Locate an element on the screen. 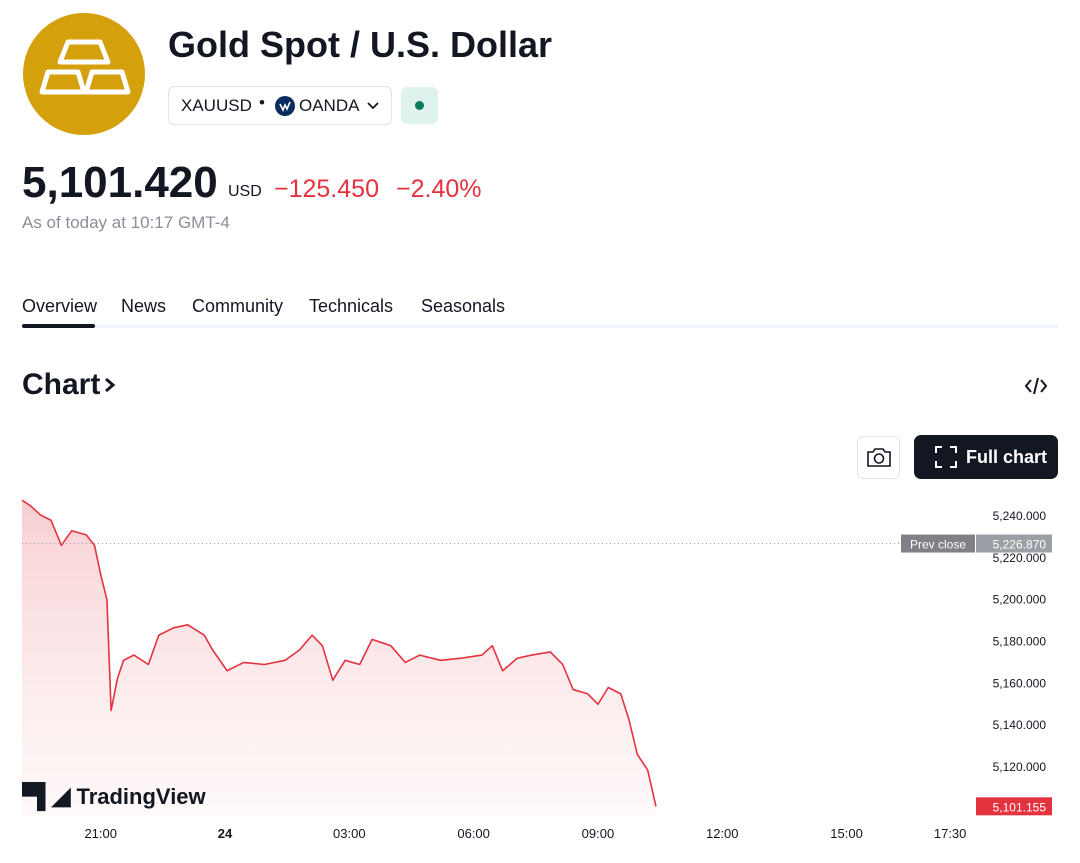 This screenshot has height=863, width=1080. x-tick-label: 15:00 is located at coordinates (846, 833).